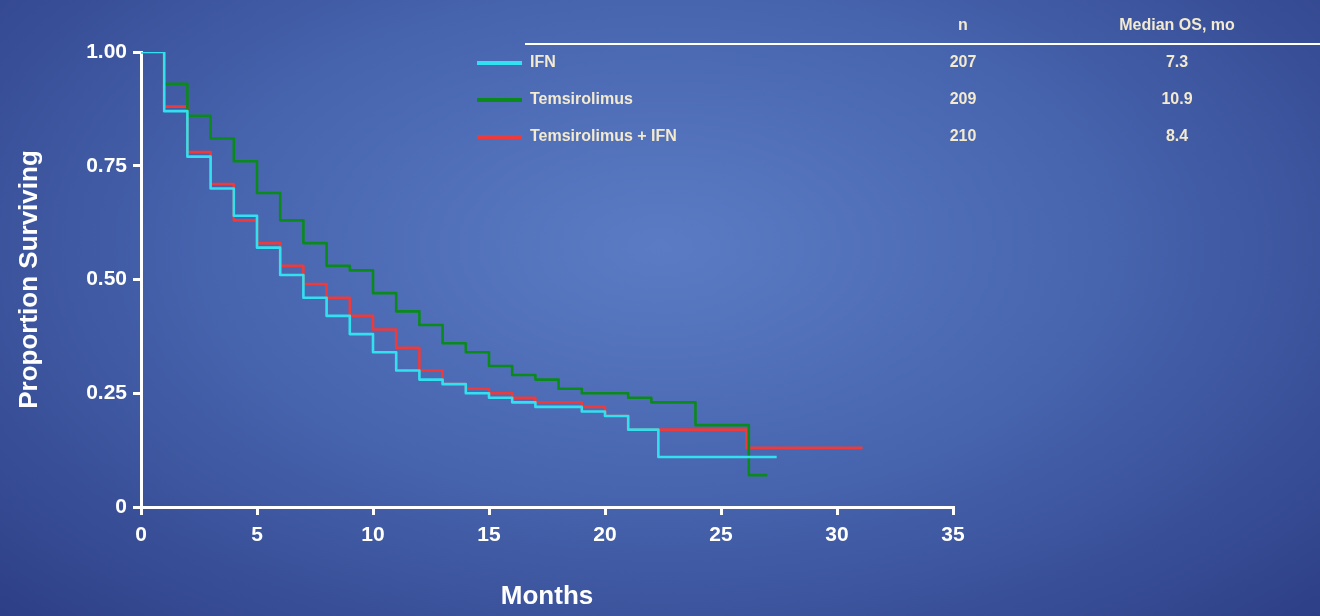  I want to click on x-tick-label: 10, so click(373, 534).